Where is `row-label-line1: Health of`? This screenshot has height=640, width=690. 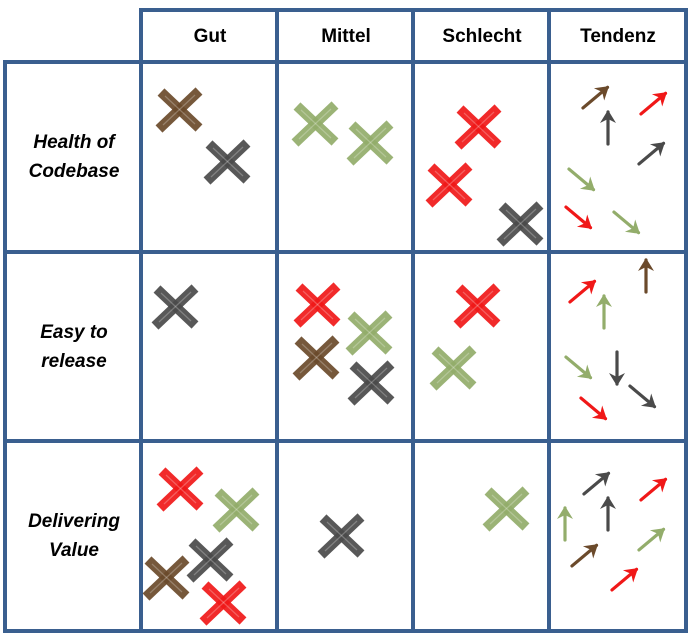
row-label-line1: Health of is located at coordinates (74, 142).